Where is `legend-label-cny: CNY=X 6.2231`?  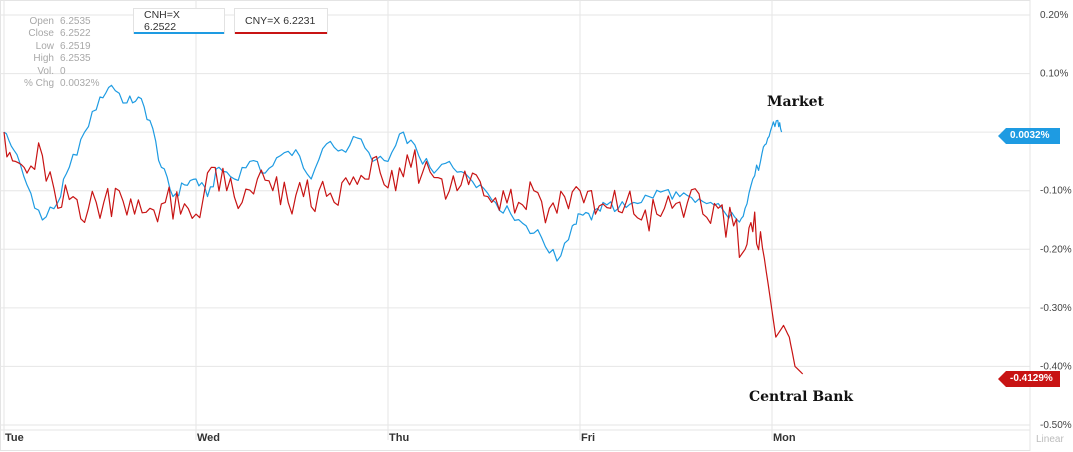
legend-label-cny: CNY=X 6.2231 is located at coordinates (280, 21).